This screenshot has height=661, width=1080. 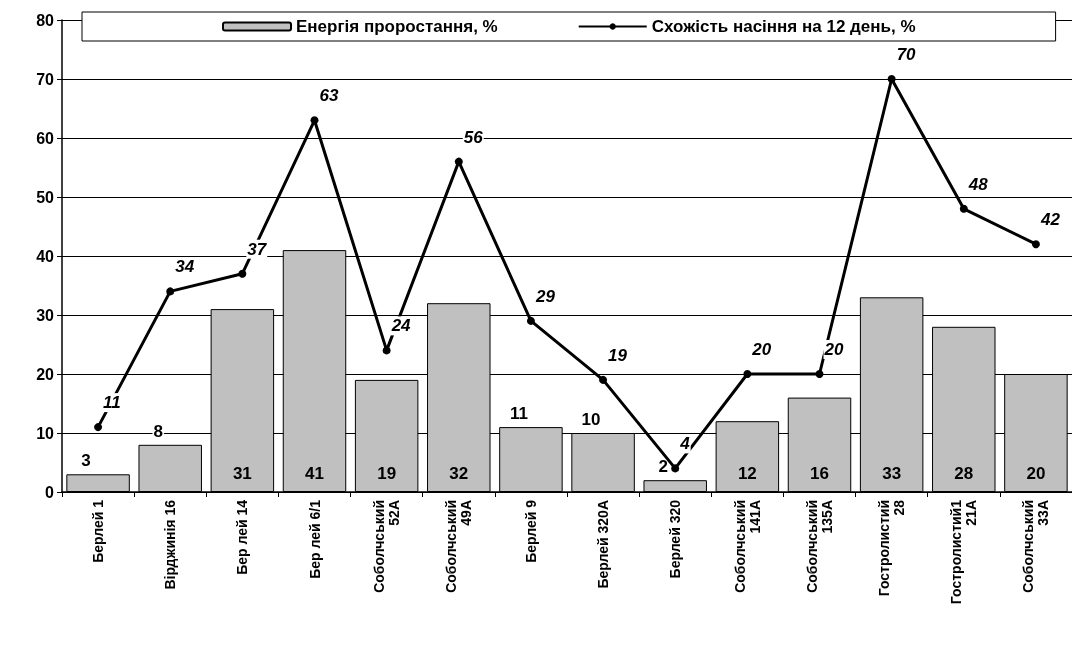 I want to click on y-tick-label: 50, so click(x=45, y=197).